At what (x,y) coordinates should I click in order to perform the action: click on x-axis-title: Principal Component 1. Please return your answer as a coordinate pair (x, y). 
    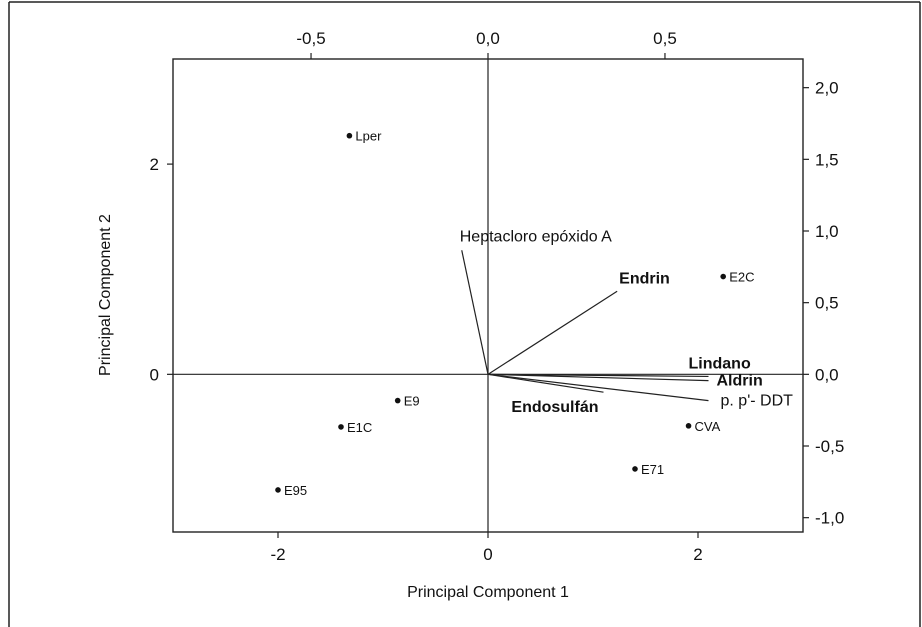
    Looking at the image, I should click on (488, 592).